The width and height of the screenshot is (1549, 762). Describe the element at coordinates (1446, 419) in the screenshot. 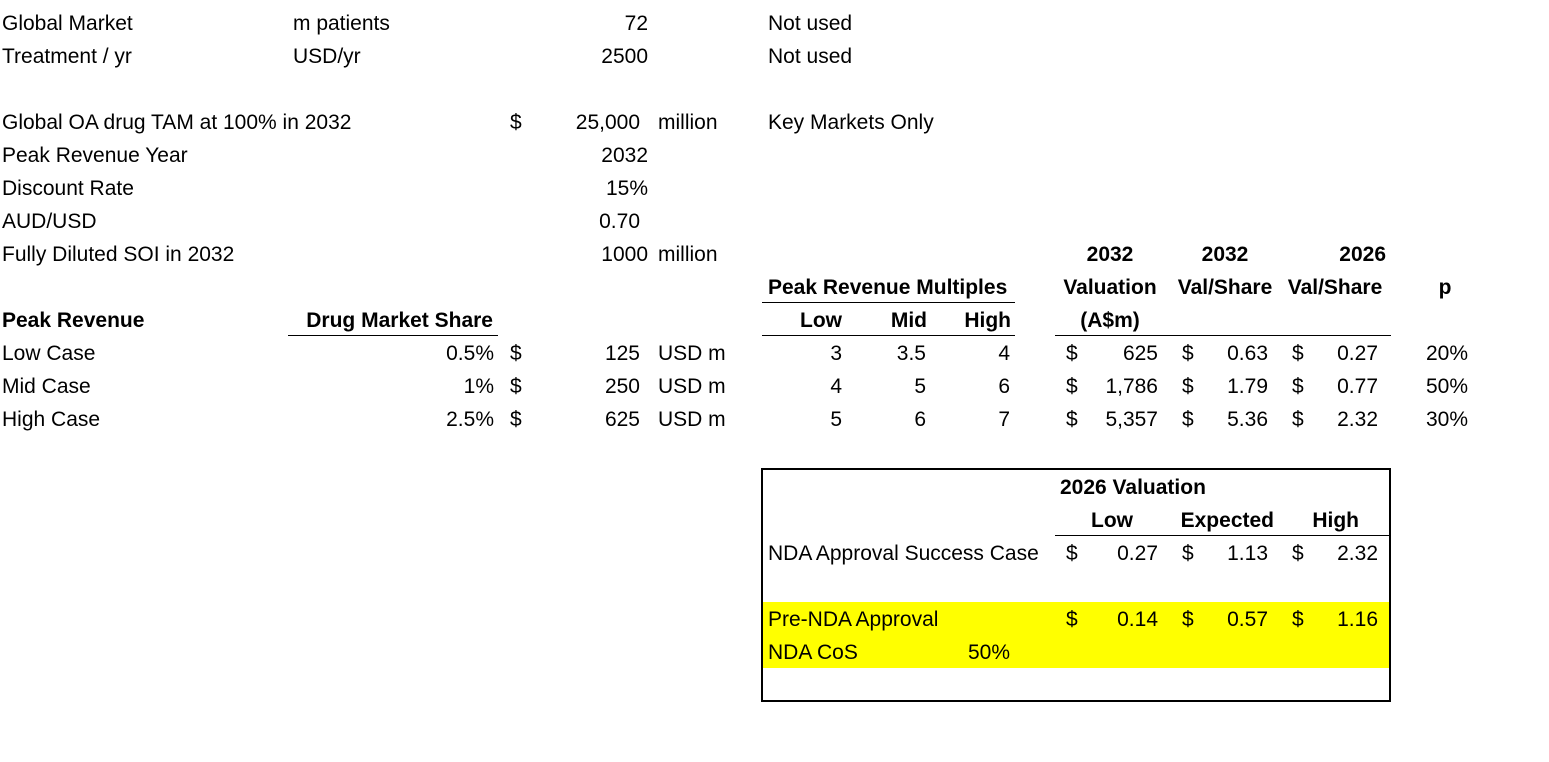

I see `row-probability: 30%` at that location.